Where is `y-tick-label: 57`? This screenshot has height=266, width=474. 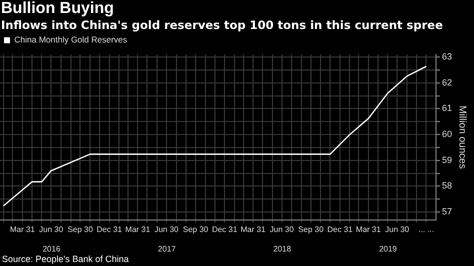 y-tick-label: 57 is located at coordinates (447, 211).